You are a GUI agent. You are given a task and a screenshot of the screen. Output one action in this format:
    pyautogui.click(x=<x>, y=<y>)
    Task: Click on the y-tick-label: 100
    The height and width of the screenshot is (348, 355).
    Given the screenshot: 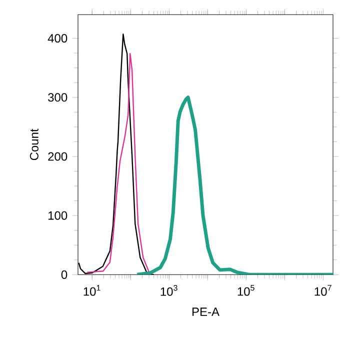 What is the action you would take?
    pyautogui.click(x=58, y=215)
    